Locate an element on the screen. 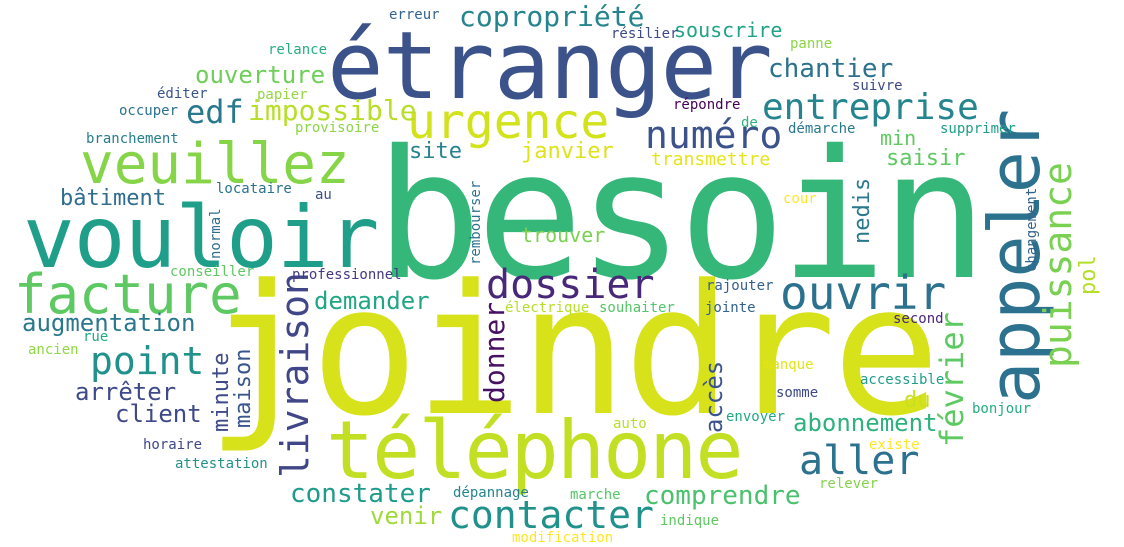  word-professionnel: professionnel is located at coordinates (347, 275).